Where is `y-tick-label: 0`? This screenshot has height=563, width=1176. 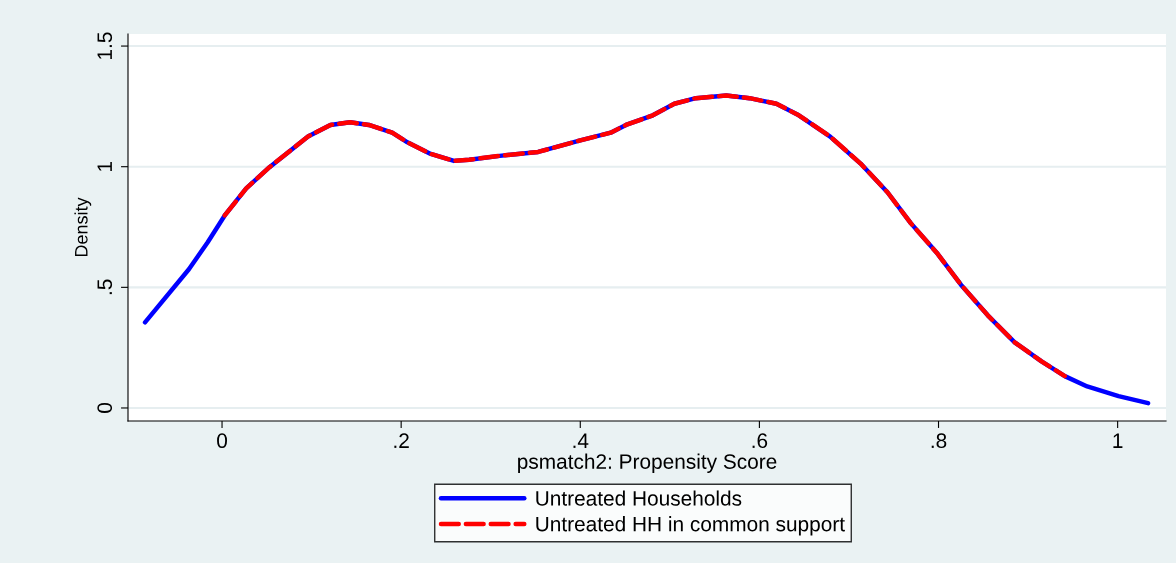
y-tick-label: 0 is located at coordinates (105, 407).